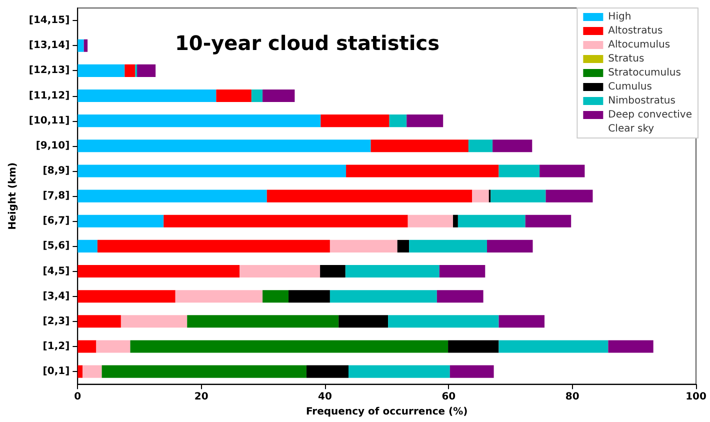 The height and width of the screenshot is (422, 710). Describe the element at coordinates (620, 17) in the screenshot. I see `legend-label: High` at that location.